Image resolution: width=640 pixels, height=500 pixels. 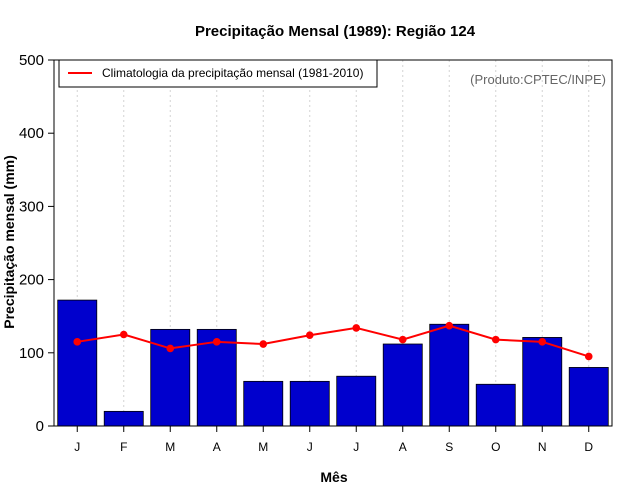 What do you see at coordinates (36, 243) in the screenshot?
I see `y-axis: 0 100 200 300 400 500` at bounding box center [36, 243].